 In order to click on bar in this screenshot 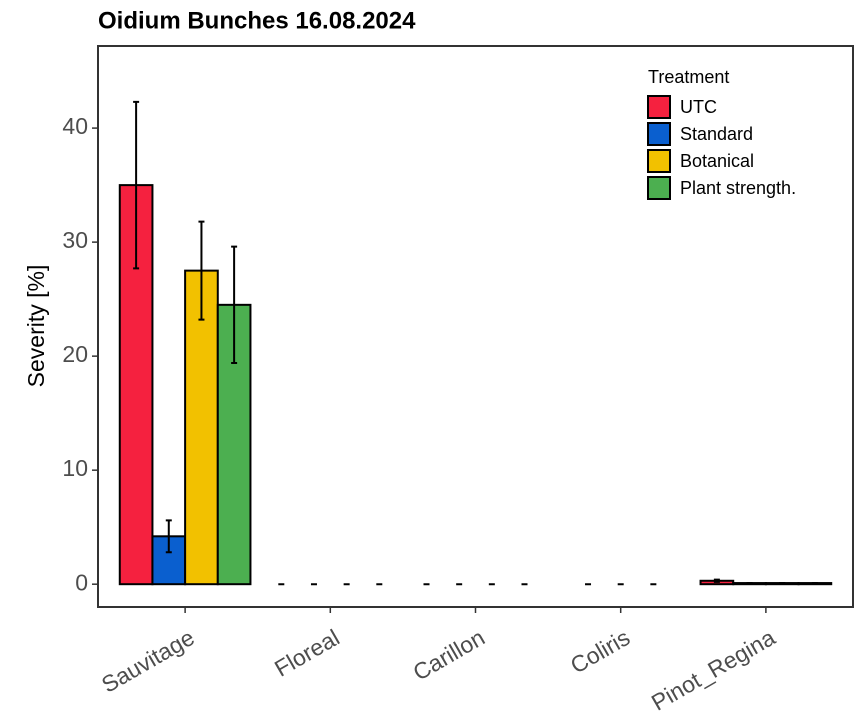, I will do `click(201, 427)`.